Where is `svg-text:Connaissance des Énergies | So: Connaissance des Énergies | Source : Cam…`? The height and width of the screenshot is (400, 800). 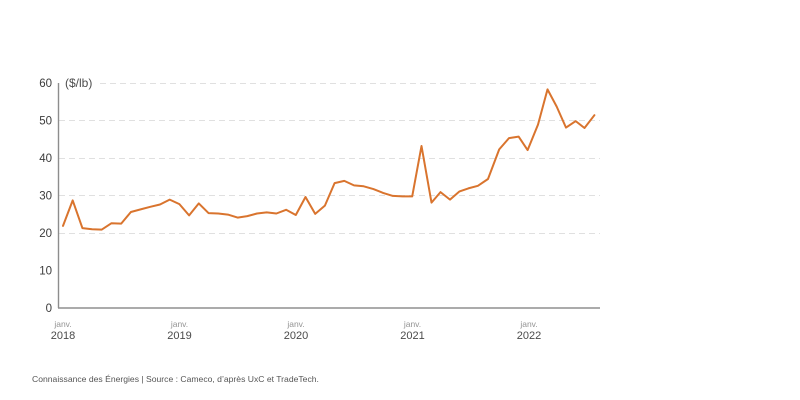
svg-text:Connaissance des Énergies | So: Connaissance des Énergies | Source : Cam… is located at coordinates (175, 379).